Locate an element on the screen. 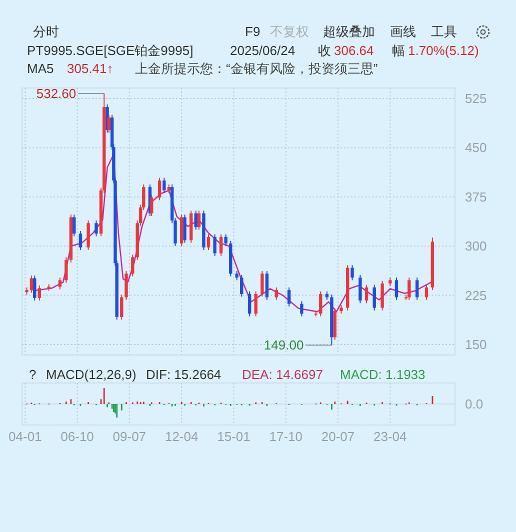 The height and width of the screenshot is (532, 516). text: 1.70%(5.12) is located at coordinates (443, 50).